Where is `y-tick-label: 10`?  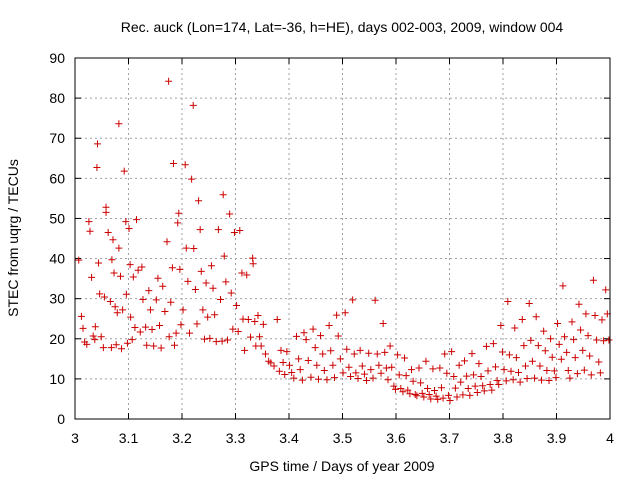 y-tick-label: 10 is located at coordinates (57, 379).